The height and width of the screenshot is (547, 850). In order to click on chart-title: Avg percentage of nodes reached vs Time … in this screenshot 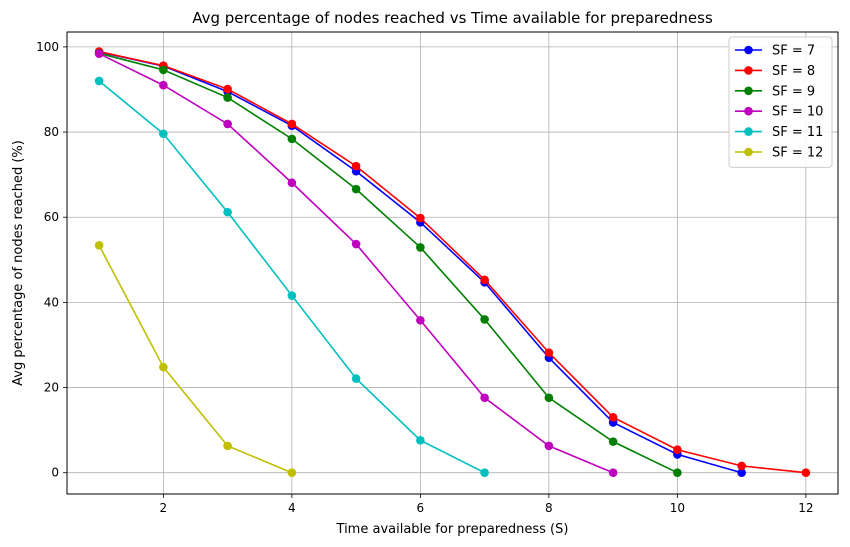, I will do `click(452, 18)`.